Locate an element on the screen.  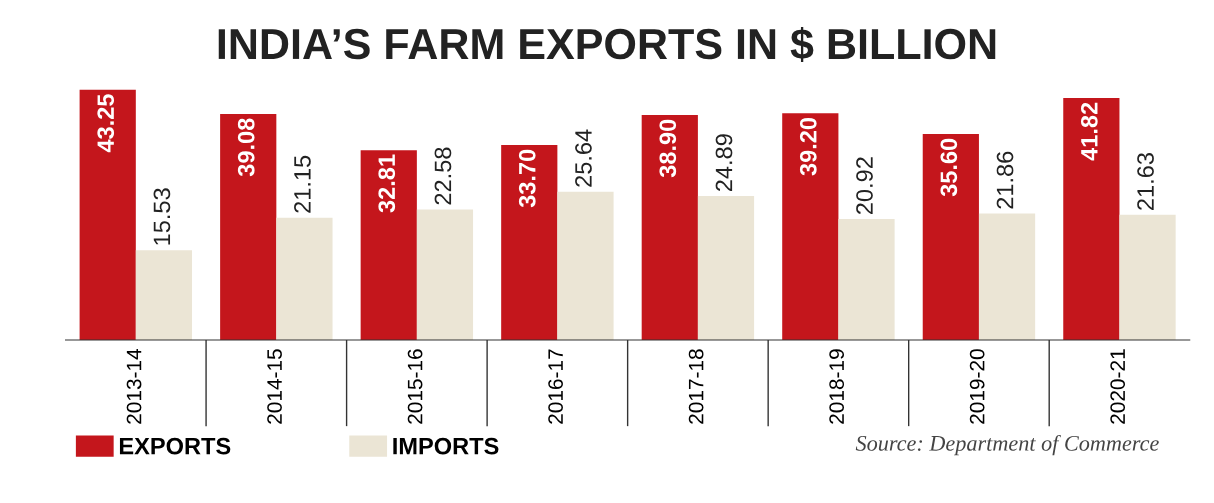
data-label: 24.89 is located at coordinates (724, 163).